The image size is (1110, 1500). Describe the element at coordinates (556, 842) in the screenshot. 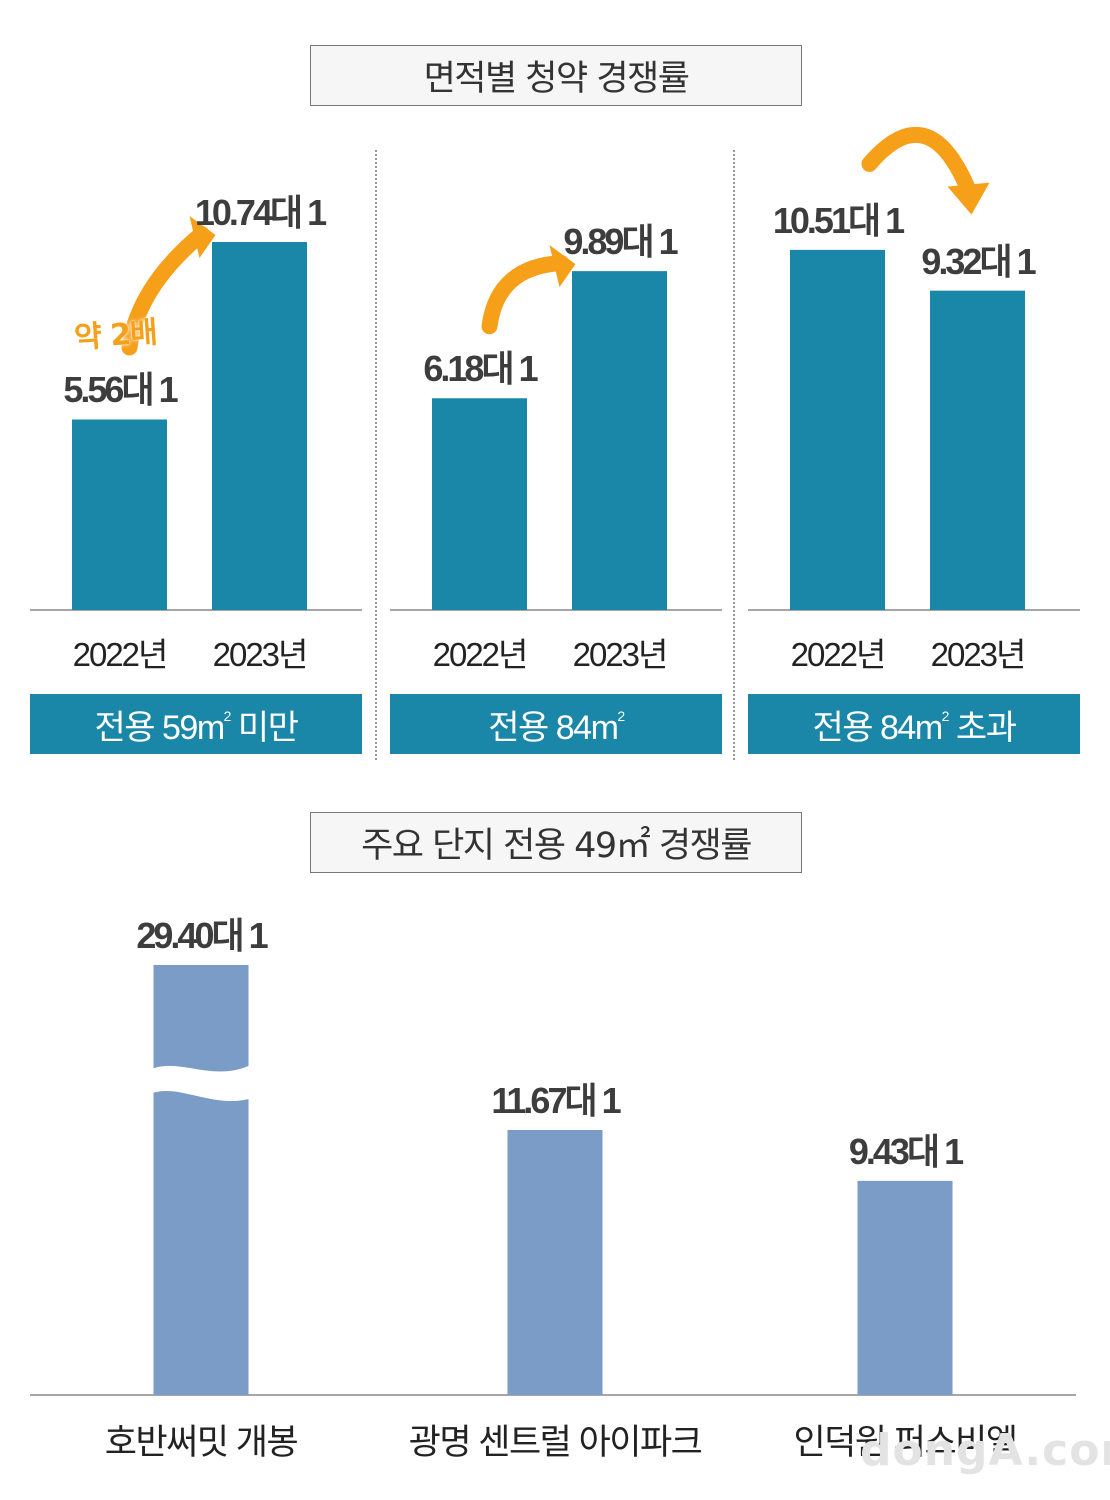

I see `section2-title: 주요 단지 전용 49㎡ 경쟁률` at that location.